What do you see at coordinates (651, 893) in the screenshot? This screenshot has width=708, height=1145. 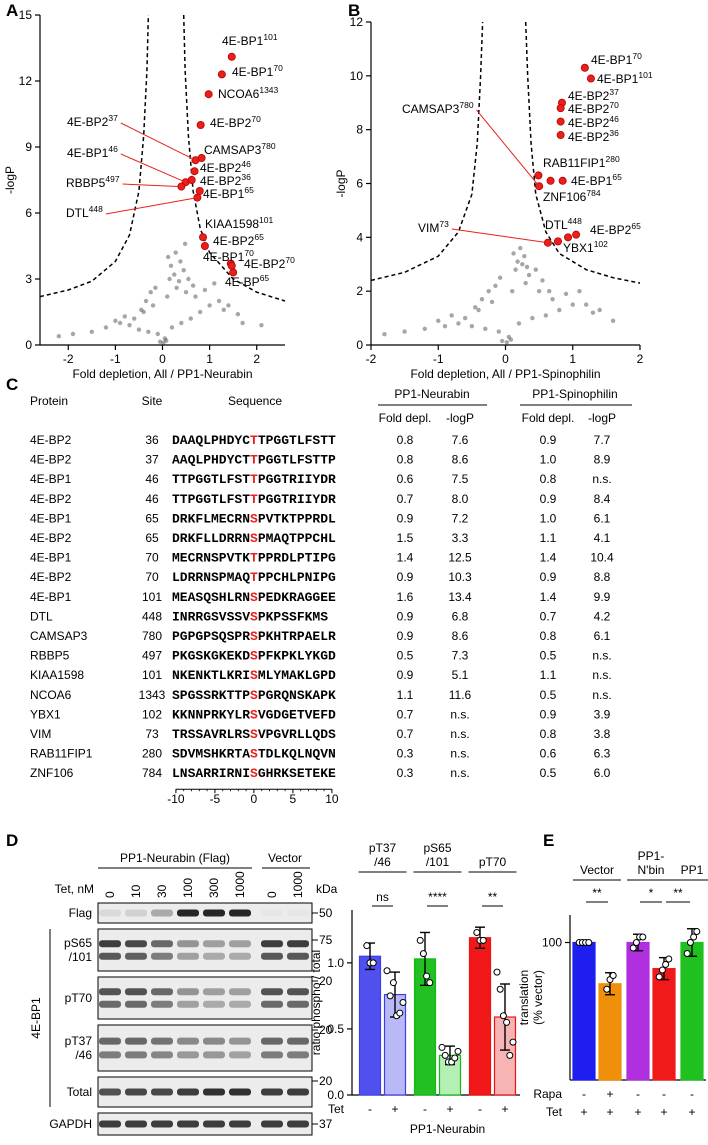 I see `significance-label: *` at bounding box center [651, 893].